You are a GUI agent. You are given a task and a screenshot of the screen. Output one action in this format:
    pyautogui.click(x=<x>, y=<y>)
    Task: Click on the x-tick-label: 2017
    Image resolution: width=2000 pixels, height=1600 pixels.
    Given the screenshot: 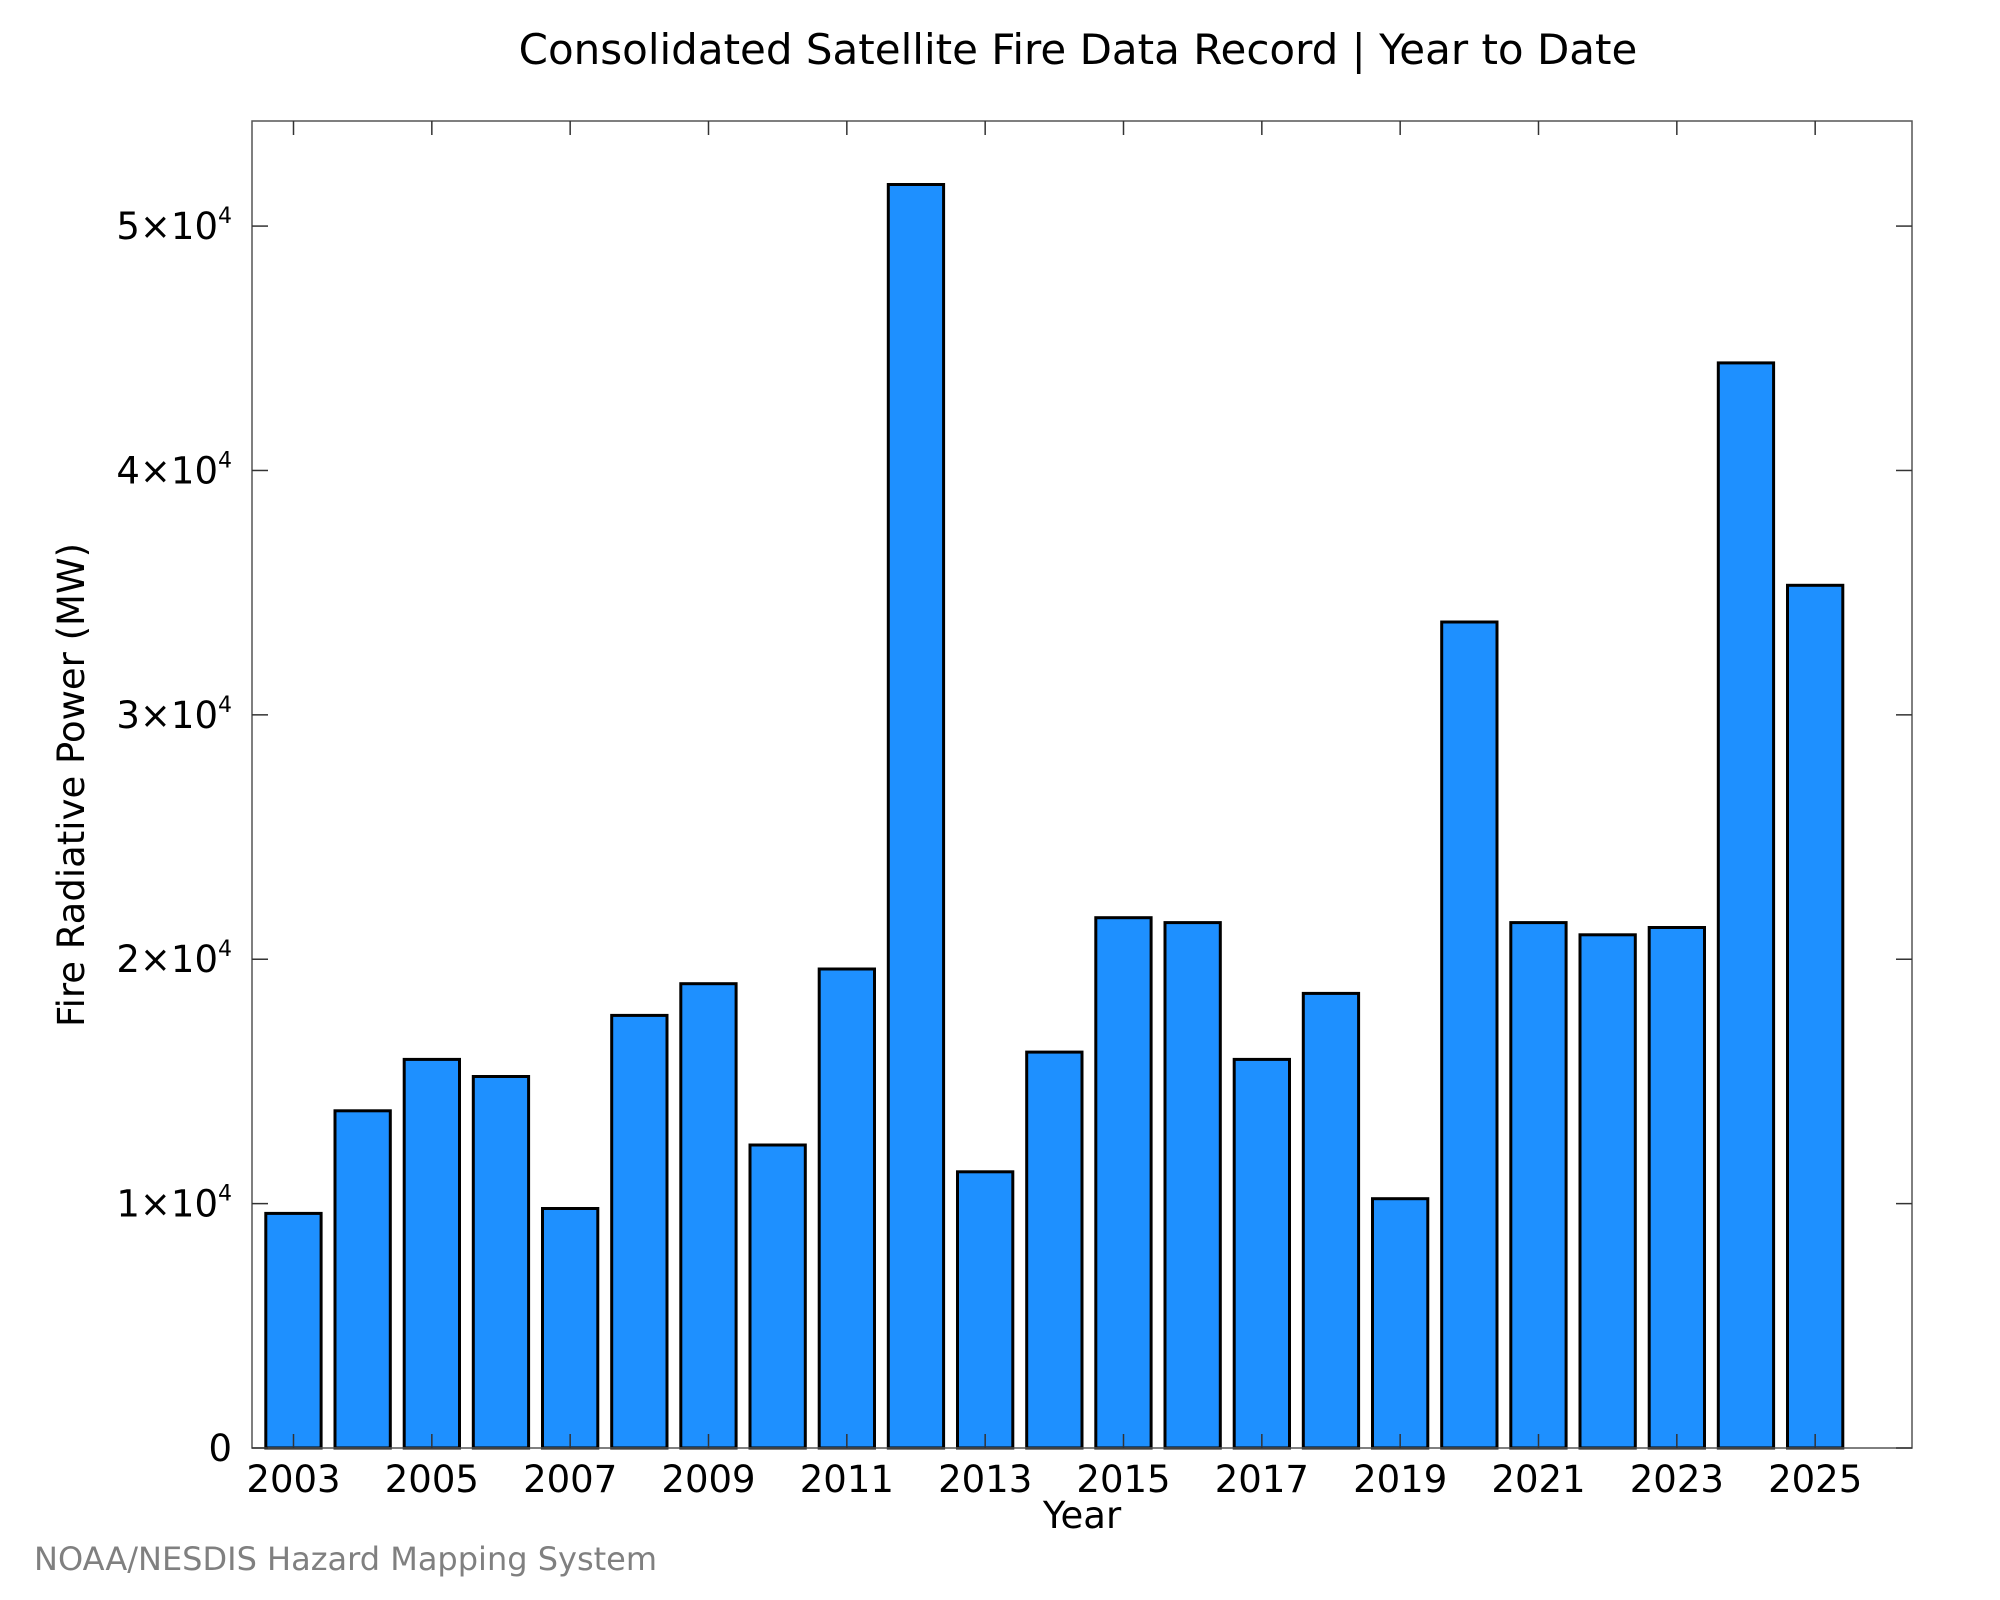 What is the action you would take?
    pyautogui.click(x=1262, y=1479)
    